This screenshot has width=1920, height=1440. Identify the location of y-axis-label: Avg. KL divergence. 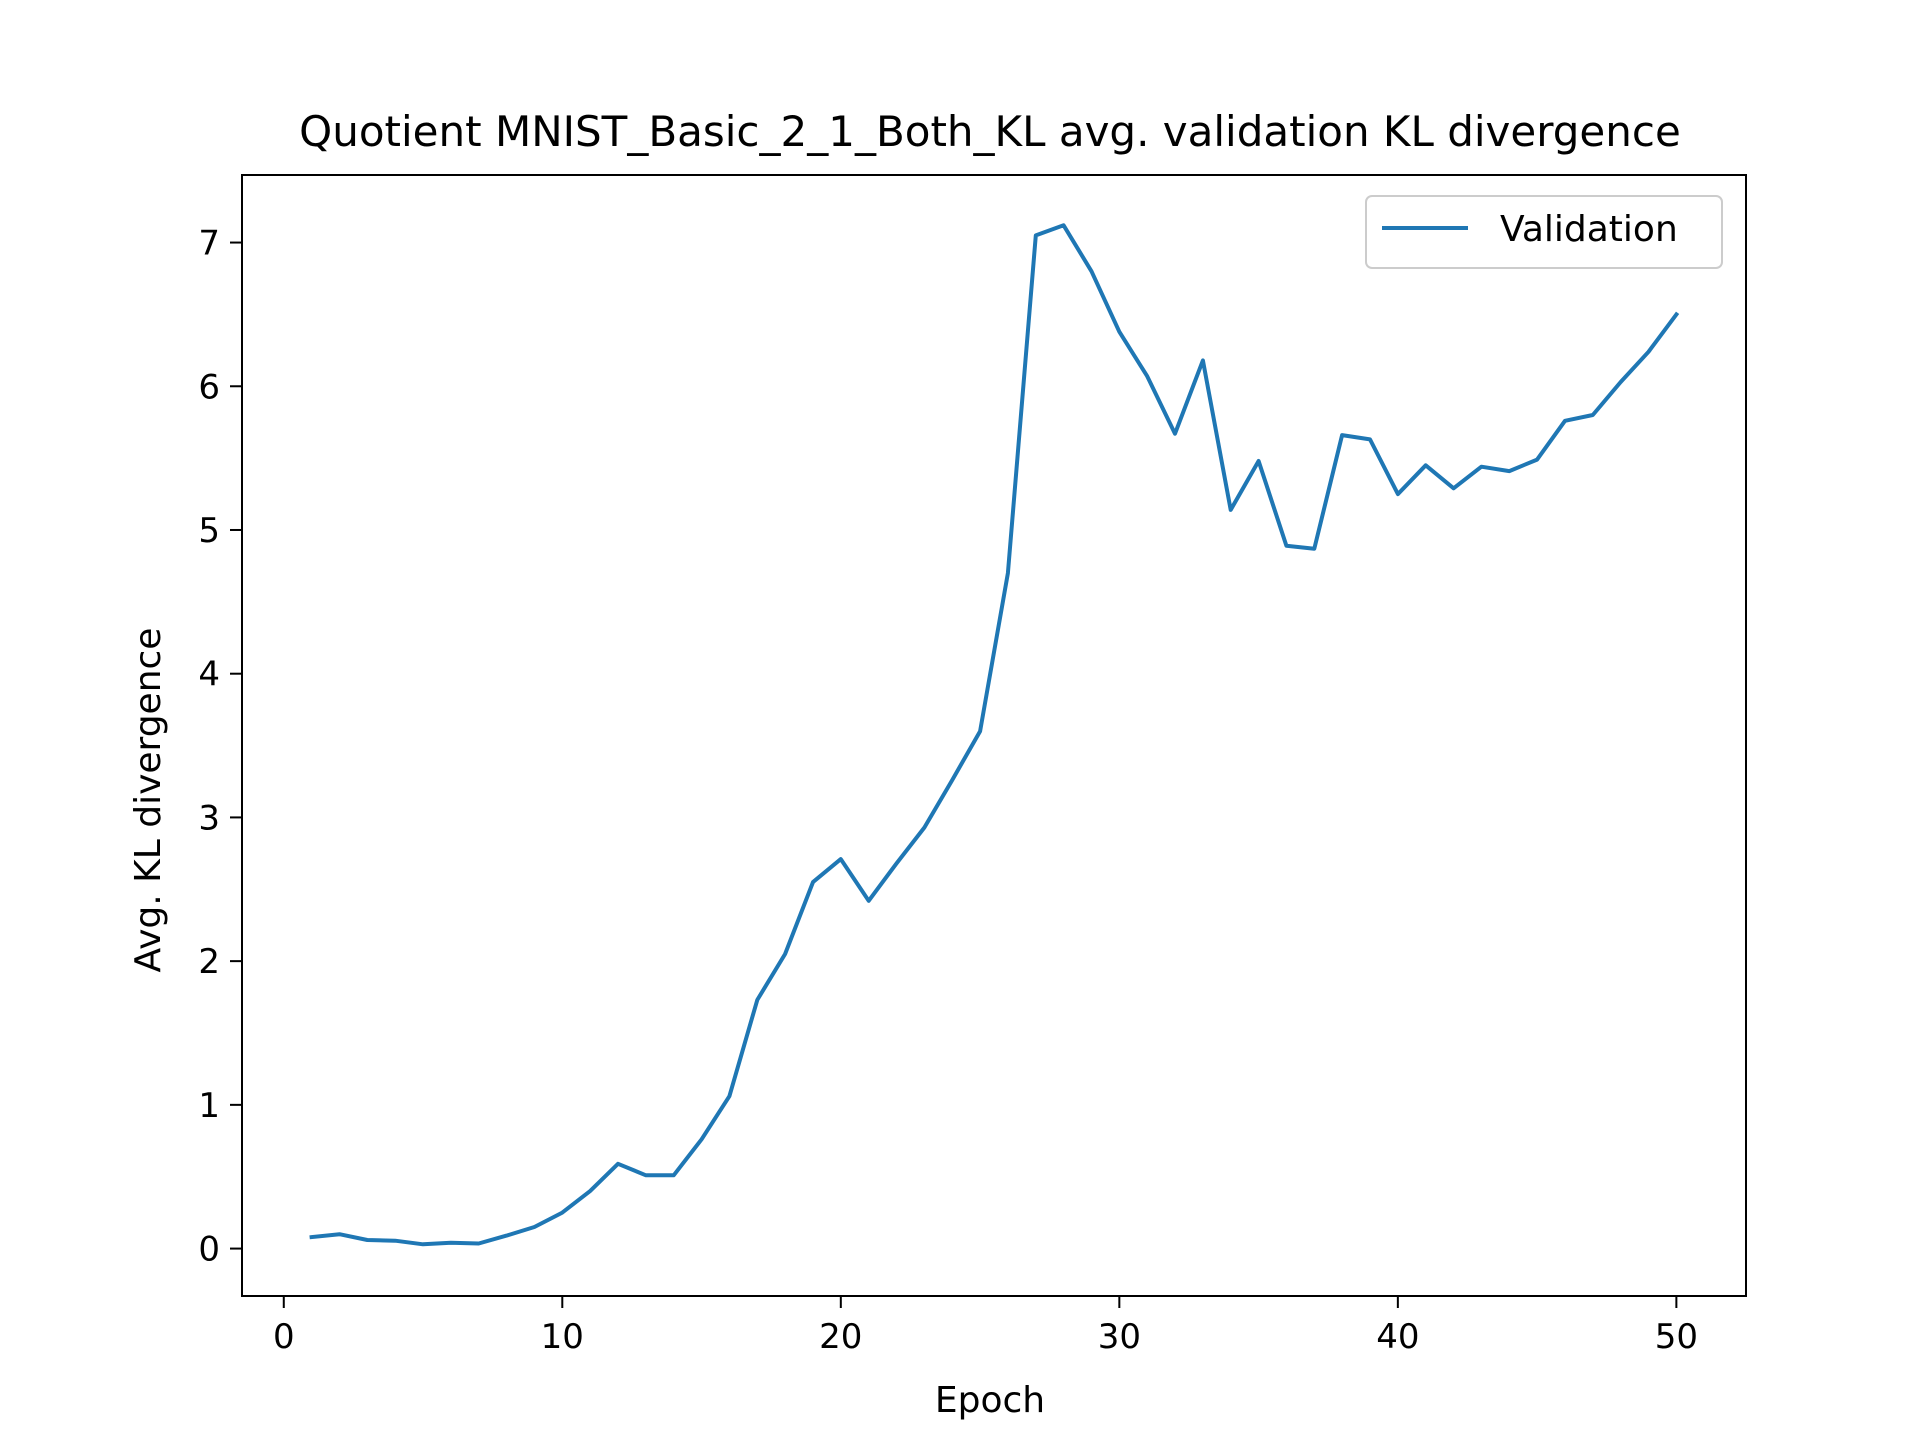
(148, 800).